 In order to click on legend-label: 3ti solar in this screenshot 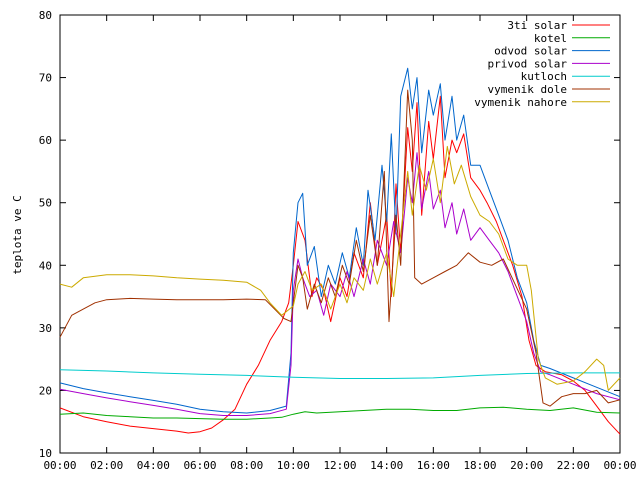, I will do `click(537, 25)`.